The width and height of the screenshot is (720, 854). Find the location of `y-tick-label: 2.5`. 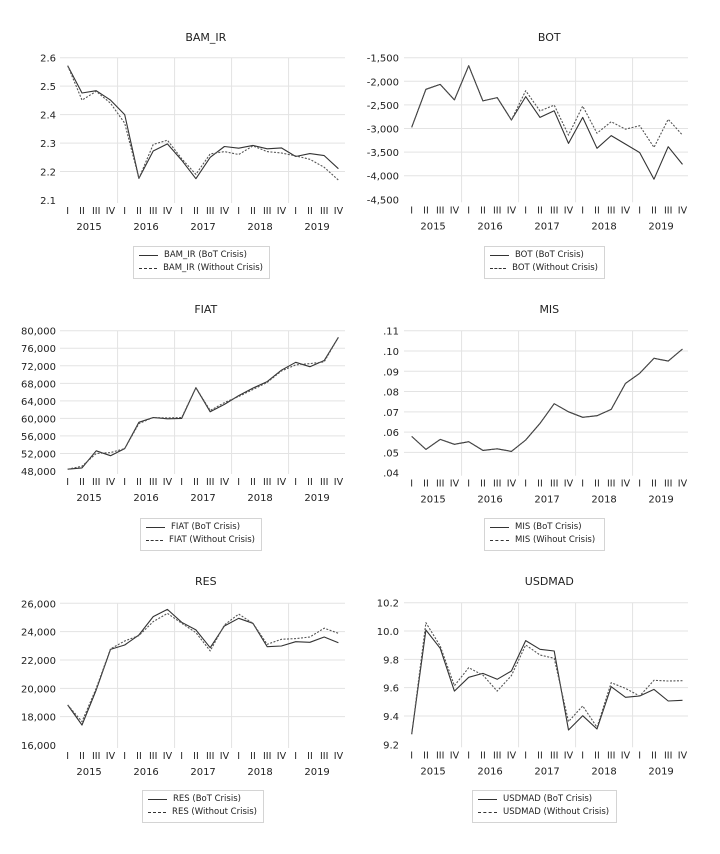

y-tick-label: 2.5 is located at coordinates (48, 87).